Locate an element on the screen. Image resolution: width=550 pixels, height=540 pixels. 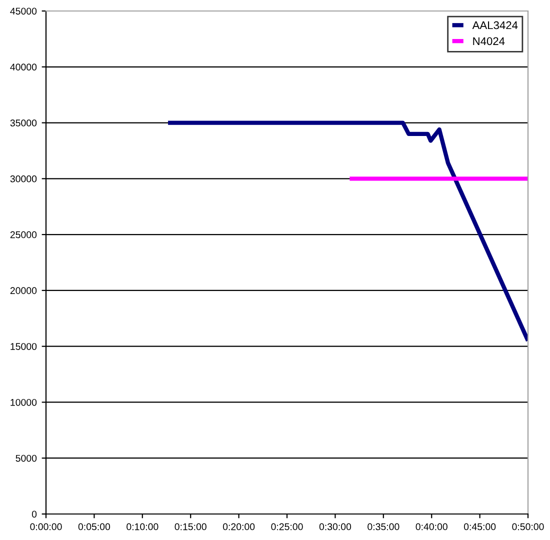
x-tick-label: 0:20:00 is located at coordinates (238, 526).